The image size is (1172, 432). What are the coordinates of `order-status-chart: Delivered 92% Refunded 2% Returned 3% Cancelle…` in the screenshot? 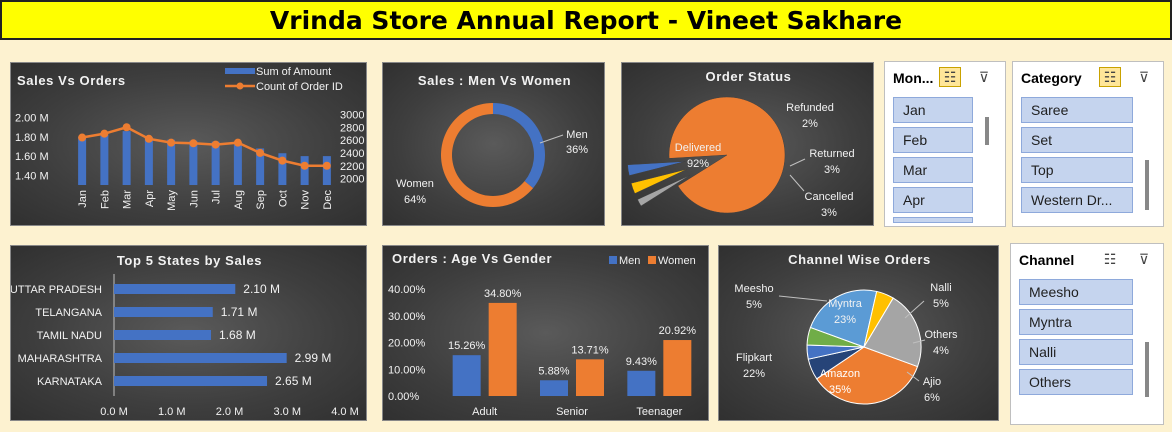 It's located at (741, 157).